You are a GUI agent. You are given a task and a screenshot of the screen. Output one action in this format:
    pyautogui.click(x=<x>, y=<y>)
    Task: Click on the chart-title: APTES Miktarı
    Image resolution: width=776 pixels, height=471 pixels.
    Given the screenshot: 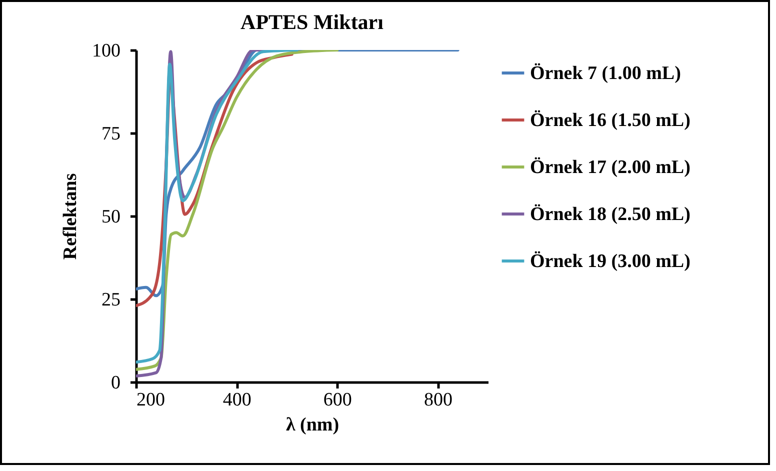 What is the action you would take?
    pyautogui.click(x=312, y=22)
    